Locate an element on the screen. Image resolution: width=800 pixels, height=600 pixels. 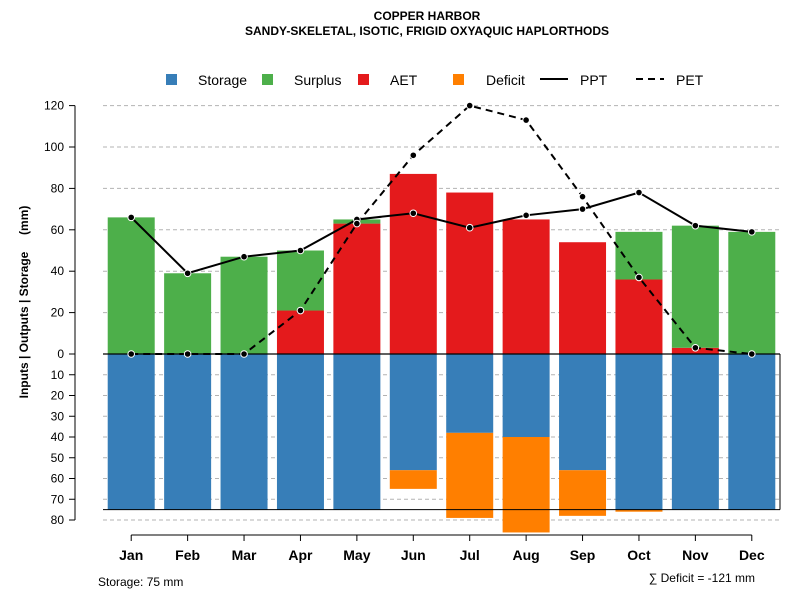
legend-surplus-label: Surplus is located at coordinates (317, 80).